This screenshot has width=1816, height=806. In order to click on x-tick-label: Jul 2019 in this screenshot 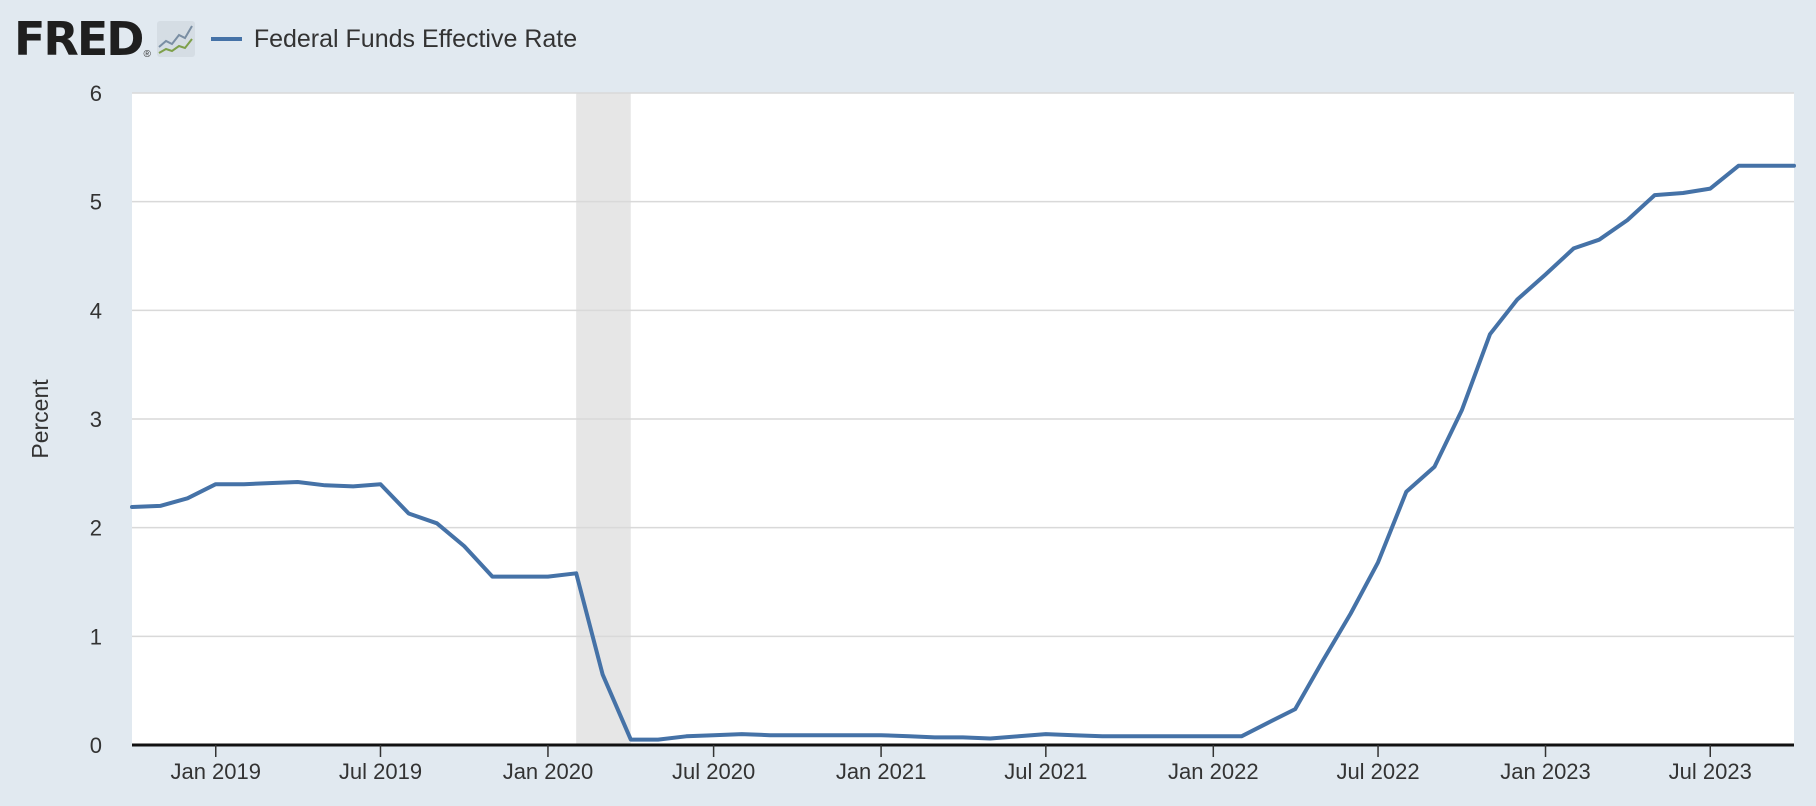, I will do `click(380, 771)`.